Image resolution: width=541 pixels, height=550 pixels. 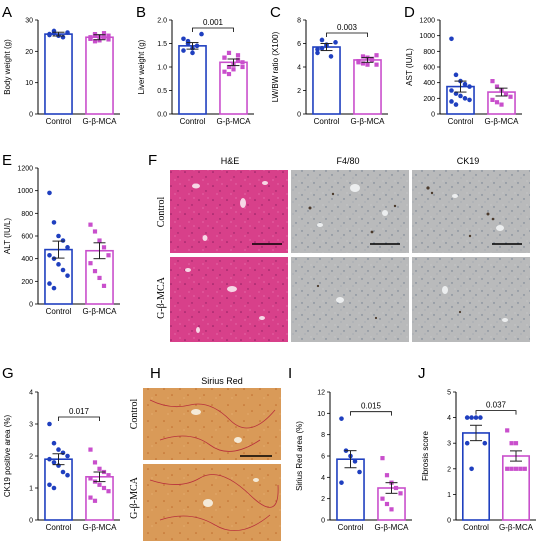 I want to click on y-tick-label-b-0: 0.0, so click(x=162, y=115).